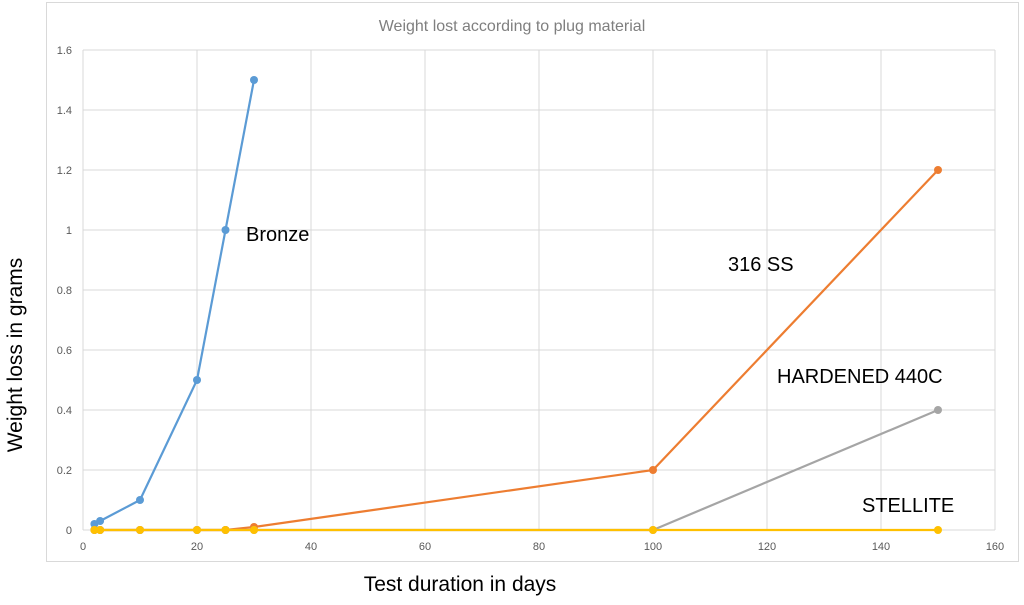  Describe the element at coordinates (69, 531) in the screenshot. I see `y-tick-label: 0` at that location.